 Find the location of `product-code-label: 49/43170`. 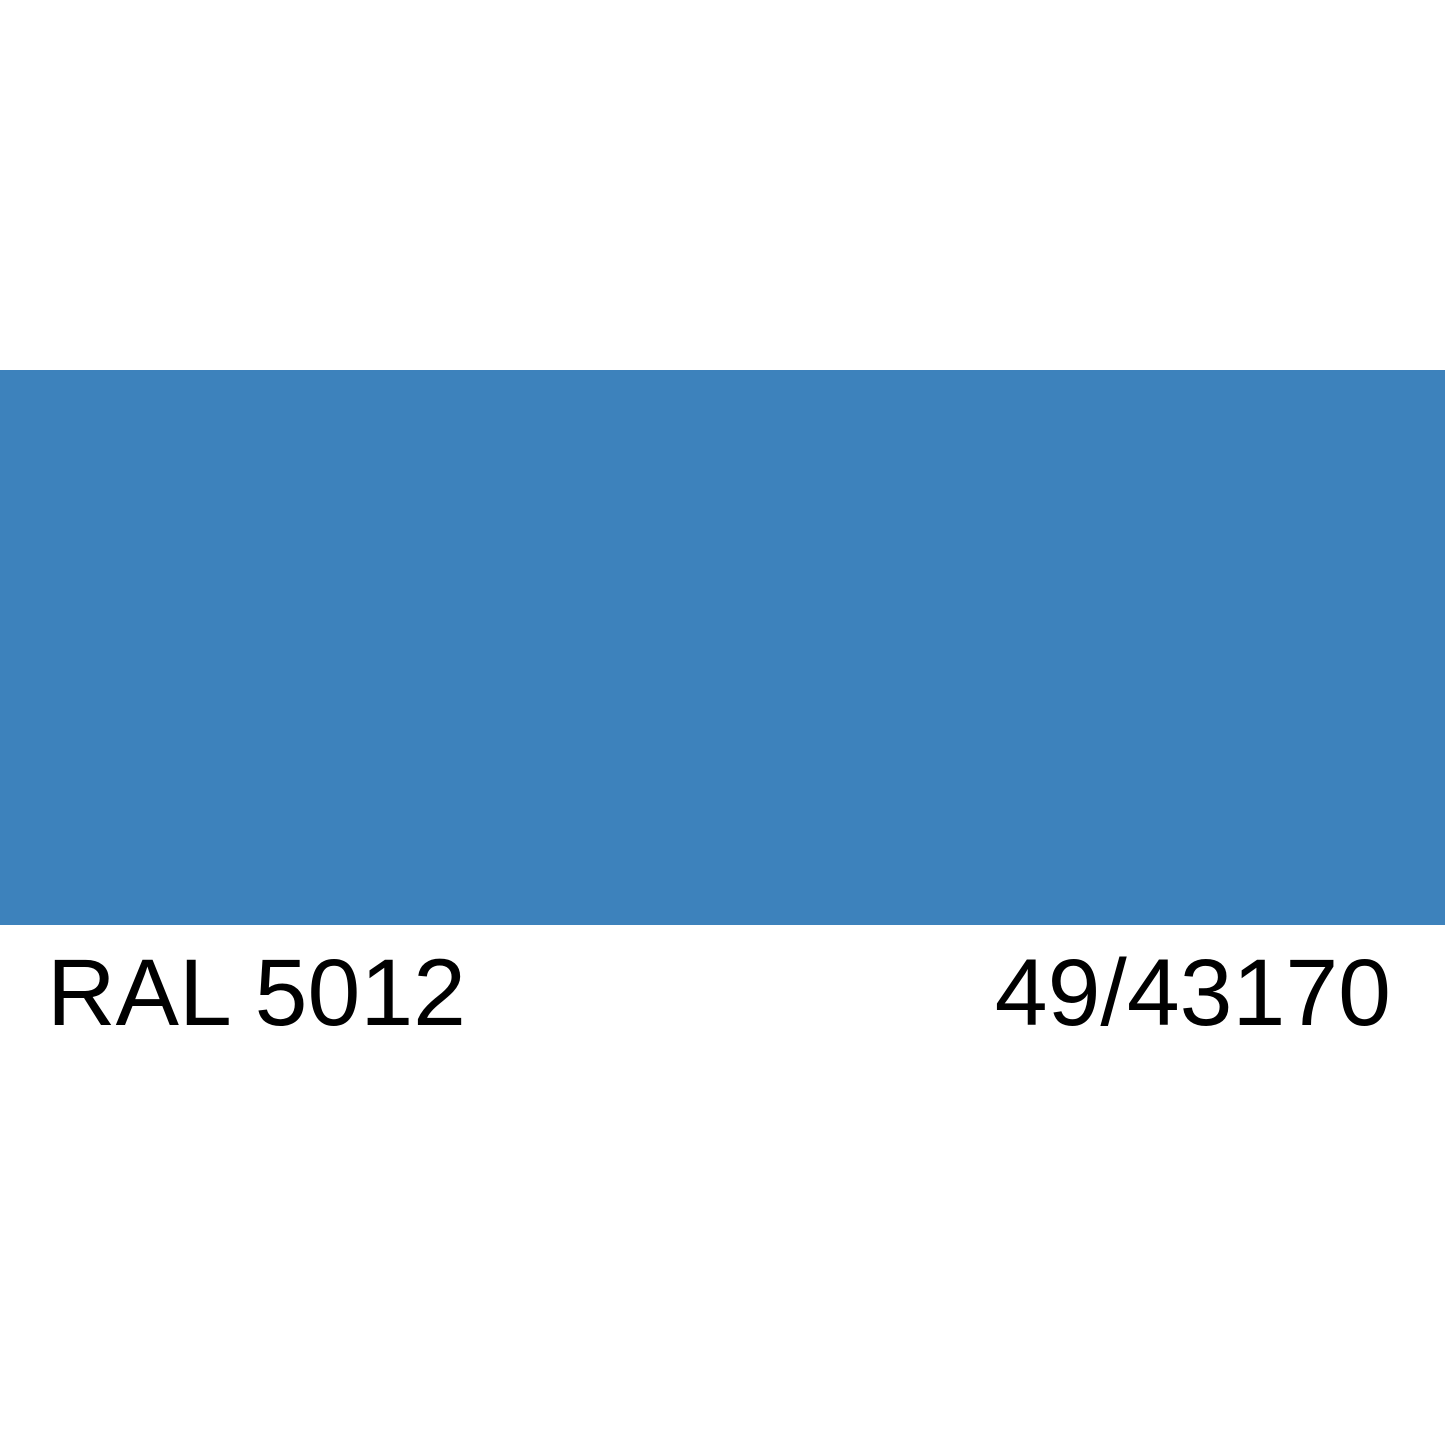

product-code-label: 49/43170 is located at coordinates (1192, 993).